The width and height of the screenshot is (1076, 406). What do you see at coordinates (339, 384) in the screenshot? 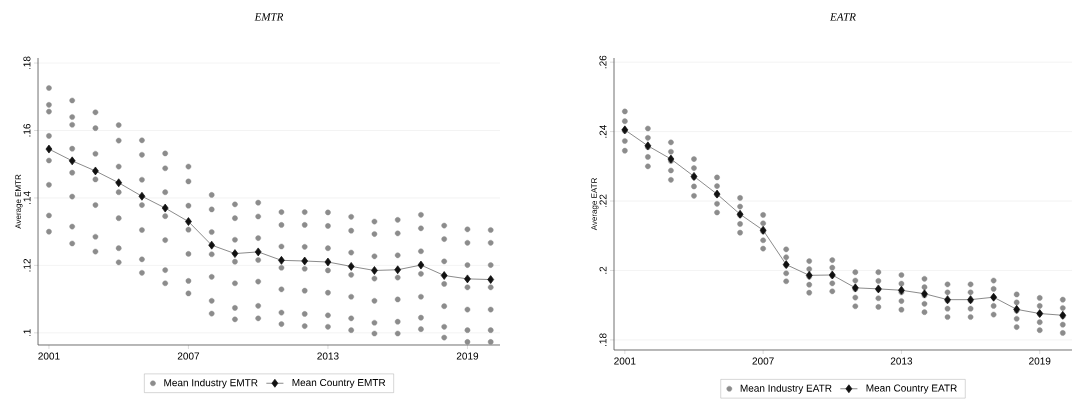
I see `legend-label: Mean Country EMTR` at bounding box center [339, 384].